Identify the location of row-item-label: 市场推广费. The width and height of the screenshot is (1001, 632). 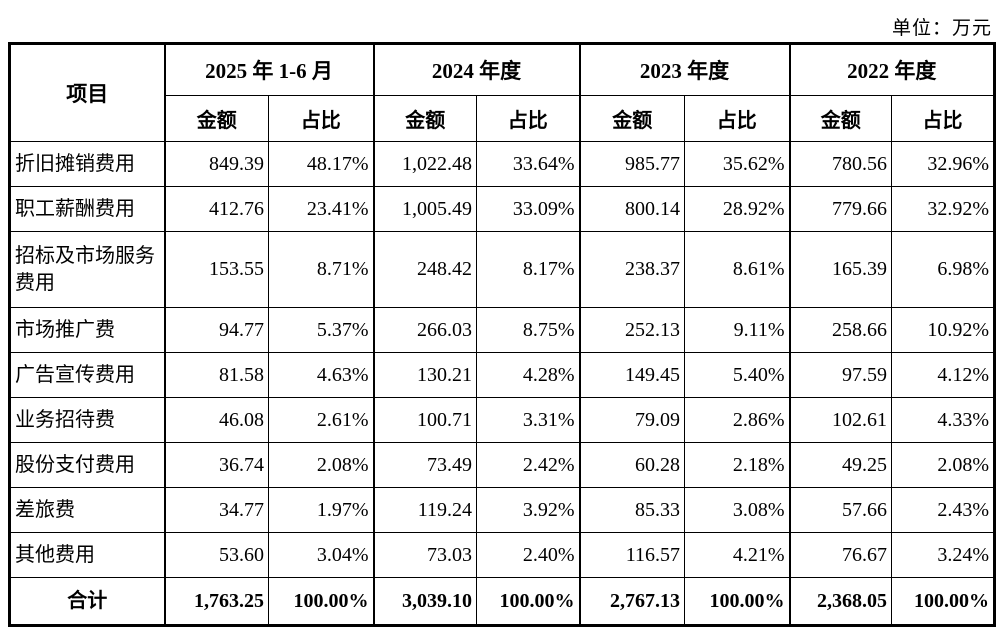
(87, 330).